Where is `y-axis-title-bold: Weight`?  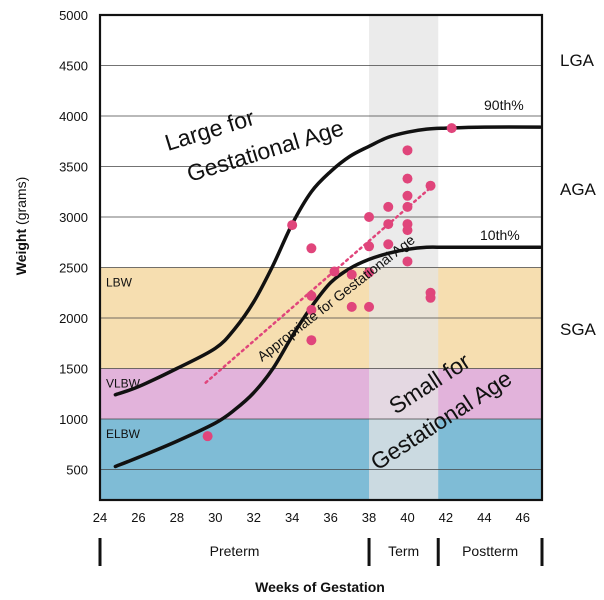 y-axis-title-bold: Weight is located at coordinates (21, 252).